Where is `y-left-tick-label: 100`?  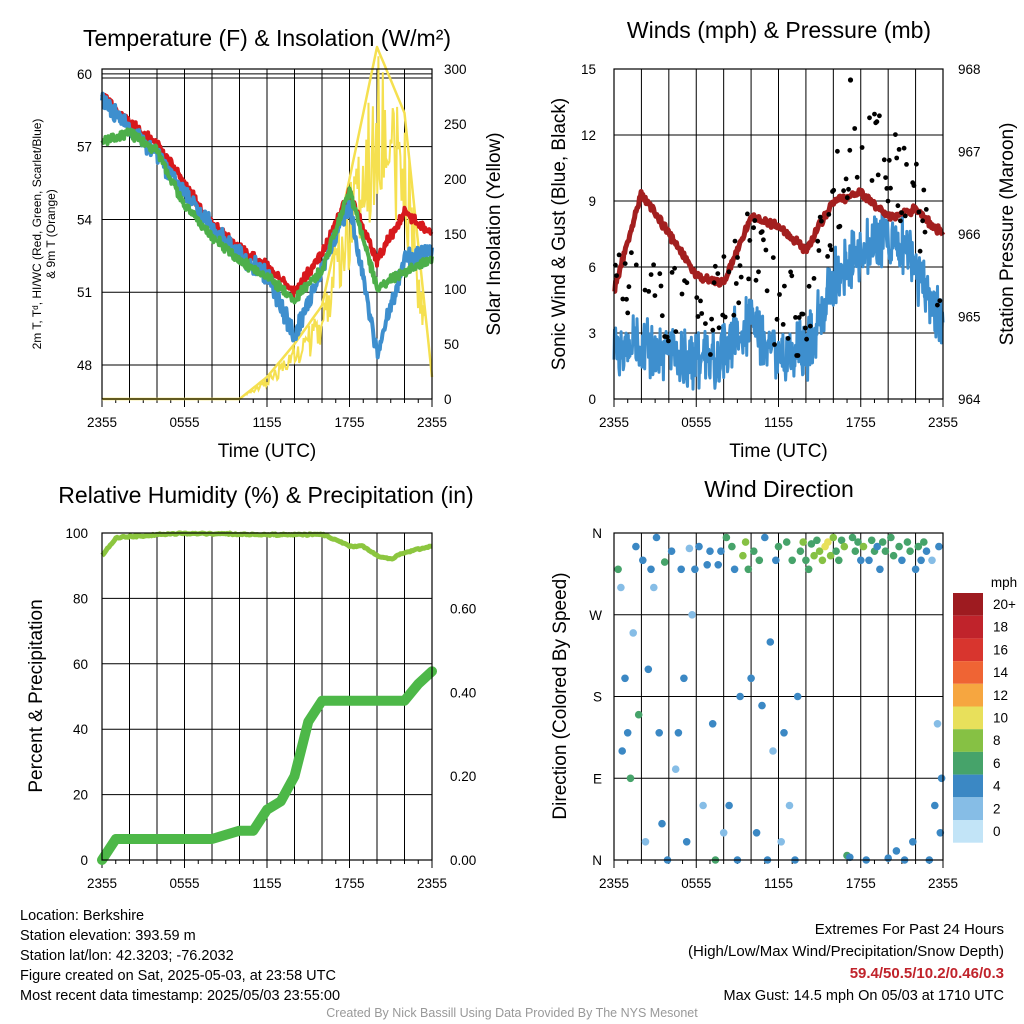 y-left-tick-label: 100 is located at coordinates (76, 533).